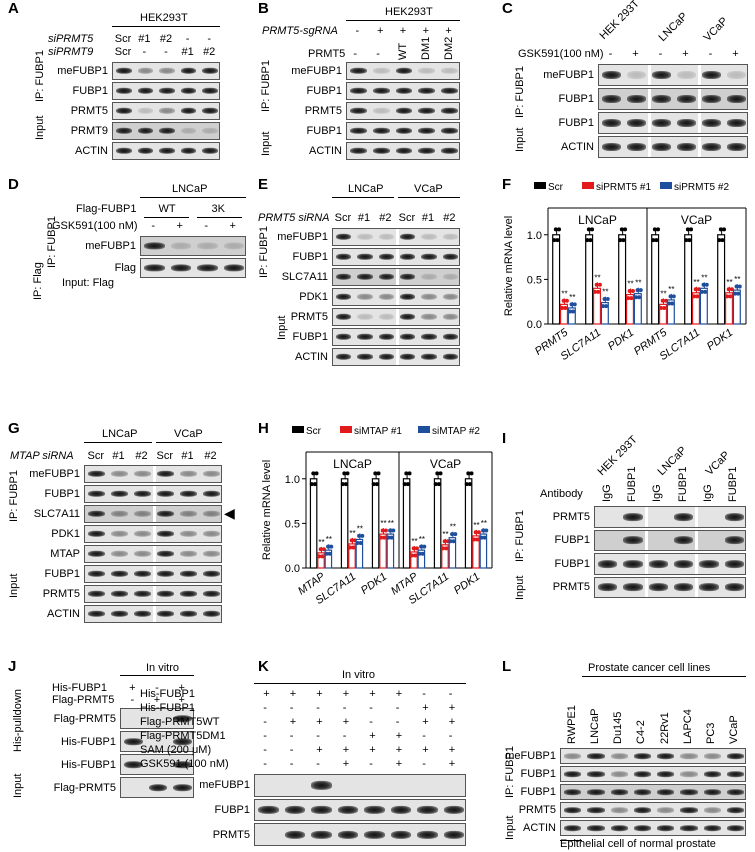 Image resolution: width=755 pixels, height=852 pixels. What do you see at coordinates (71, 39) in the screenshot?
I see `row-label: siPRMT5` at bounding box center [71, 39].